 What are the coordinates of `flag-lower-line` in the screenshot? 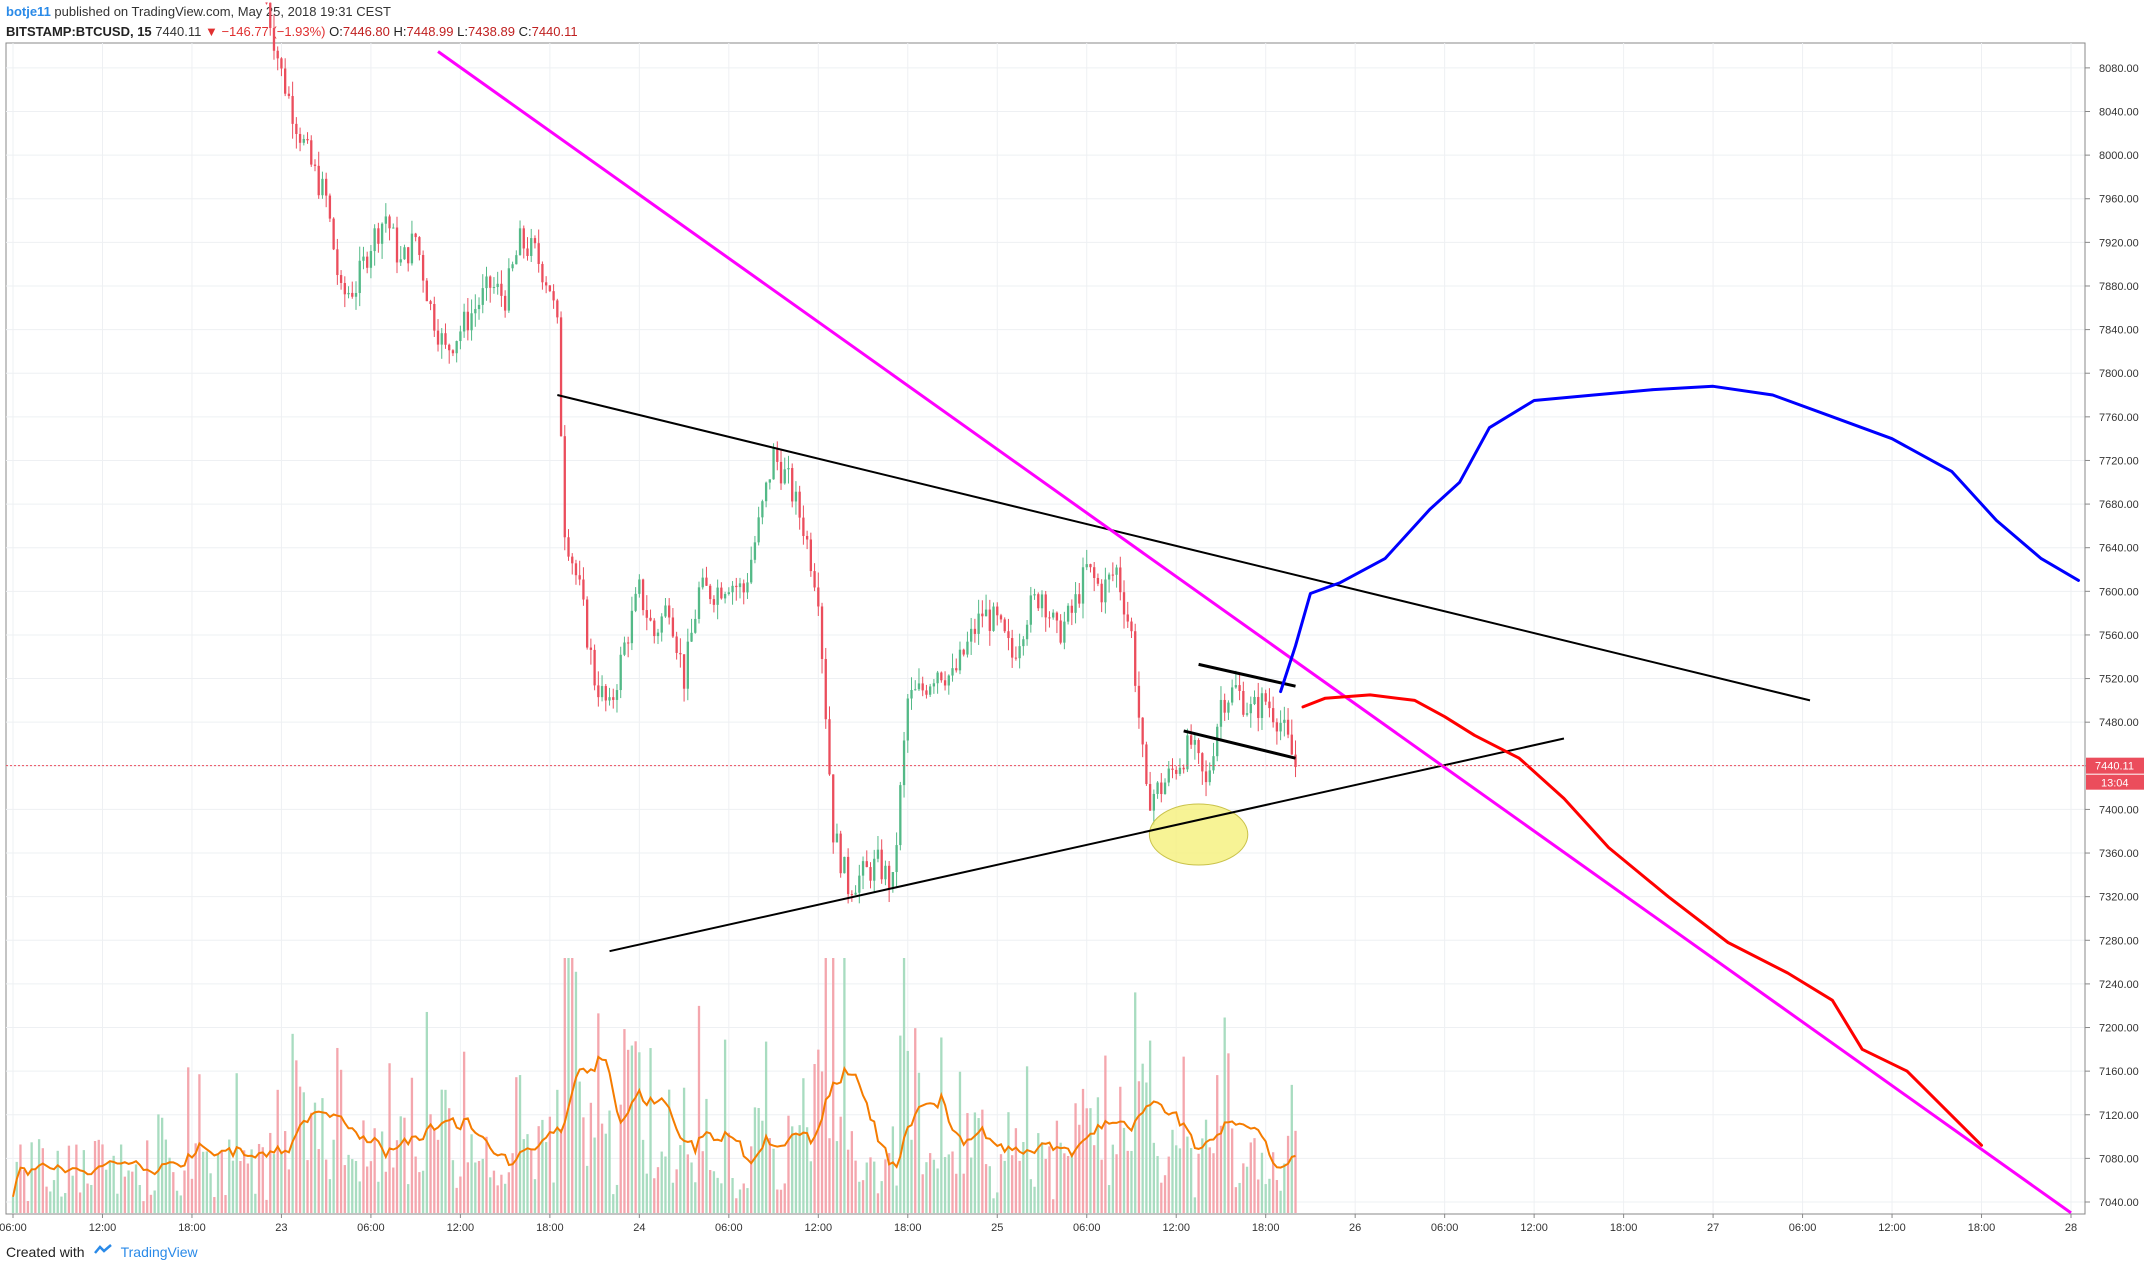 It's located at (1239, 744).